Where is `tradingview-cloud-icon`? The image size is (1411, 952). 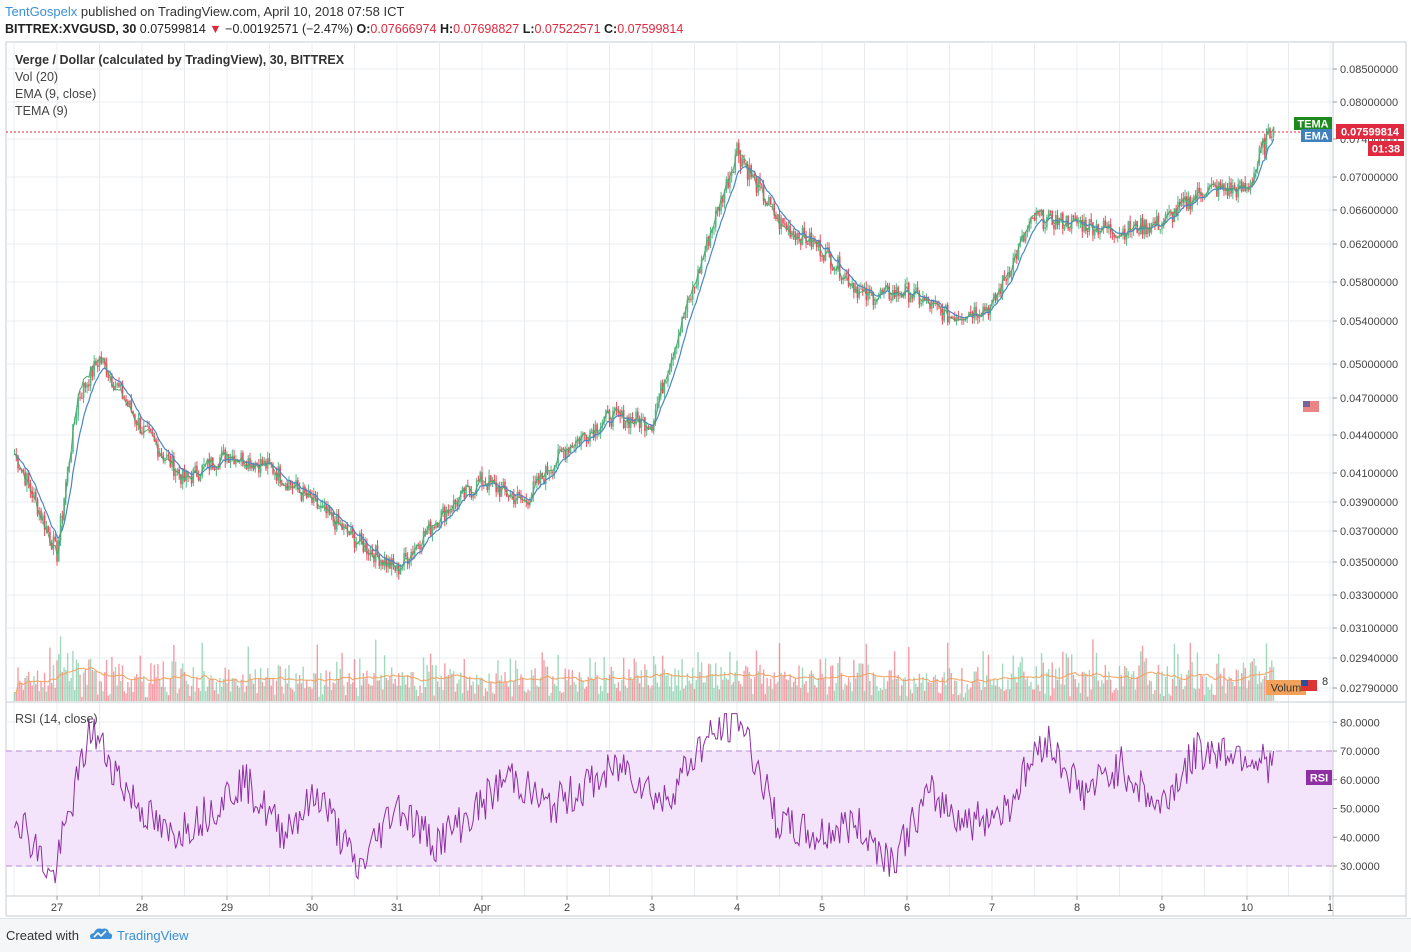 tradingview-cloud-icon is located at coordinates (101, 933).